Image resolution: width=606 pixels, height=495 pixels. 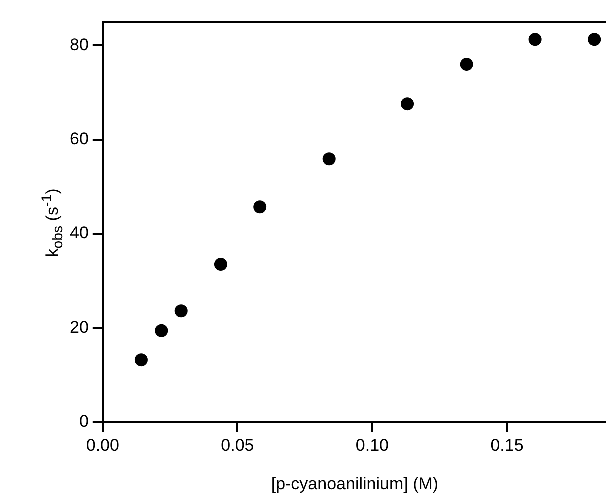 I want to click on y-tick-label: 20, so click(x=79, y=327).